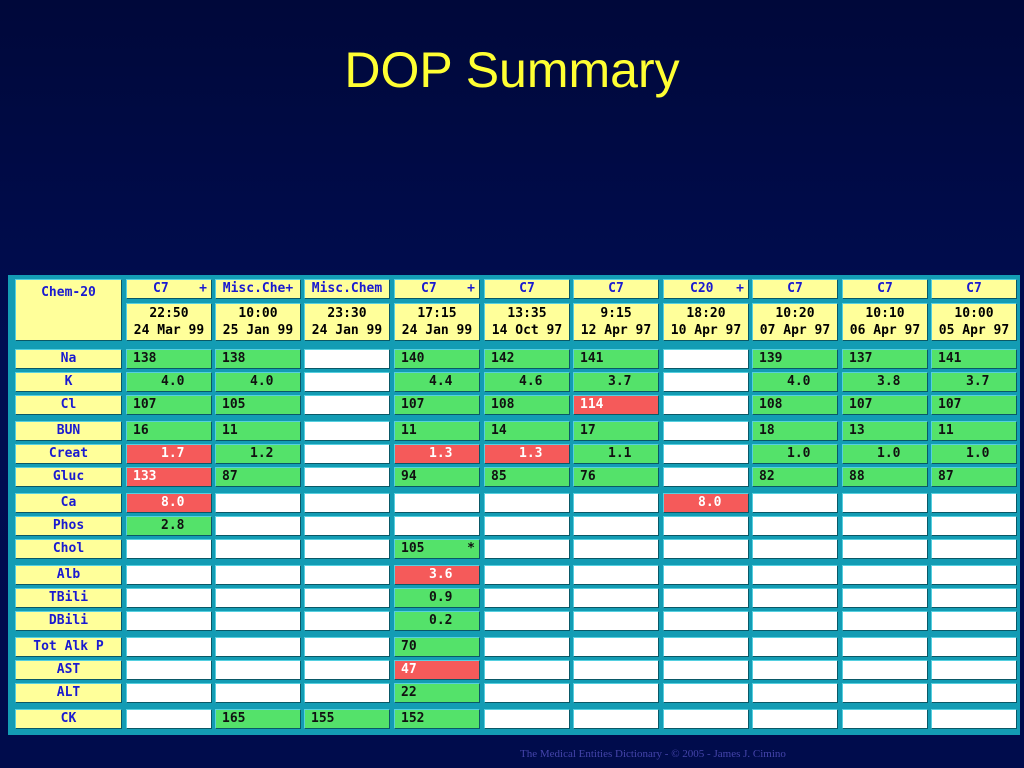 The height and width of the screenshot is (768, 1024). Describe the element at coordinates (616, 431) in the screenshot. I see `result-cell-normal: 17` at that location.